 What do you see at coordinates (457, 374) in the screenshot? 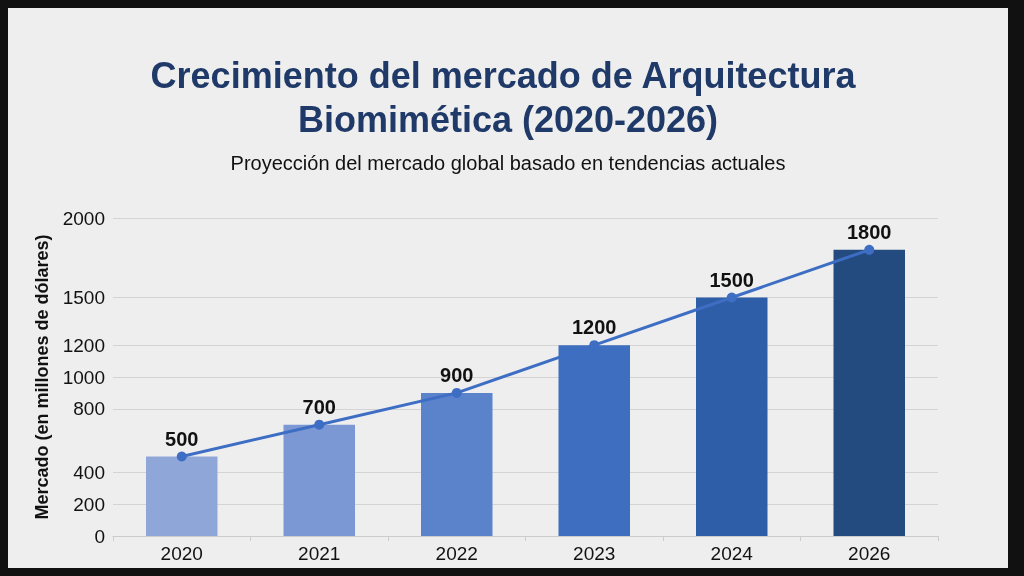
I see `data-label: 900` at bounding box center [457, 374].